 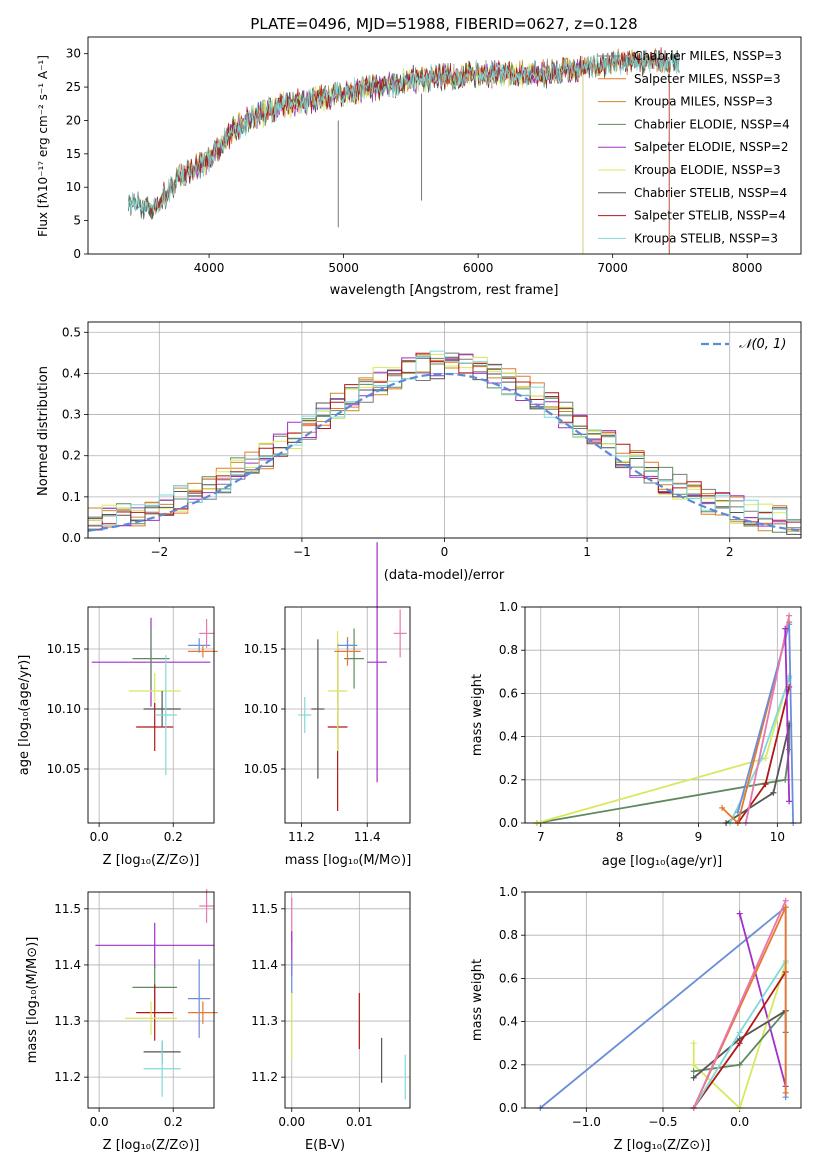 What do you see at coordinates (261, 649) in the screenshot?
I see `age-vs-mass-ytick-label: 10.15` at bounding box center [261, 649].